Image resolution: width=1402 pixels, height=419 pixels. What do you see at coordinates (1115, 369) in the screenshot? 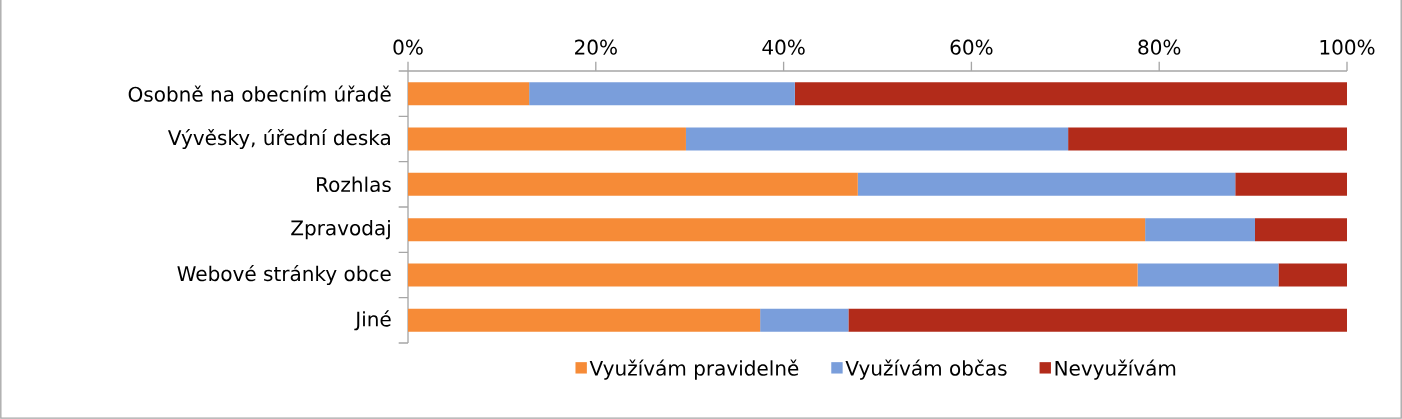
I see `legend-label: Nevyužívám` at bounding box center [1115, 369].